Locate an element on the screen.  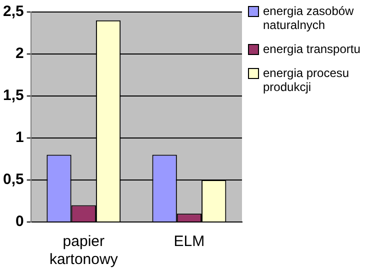
legend-label: energia procesu produkcji is located at coordinates (306, 80).